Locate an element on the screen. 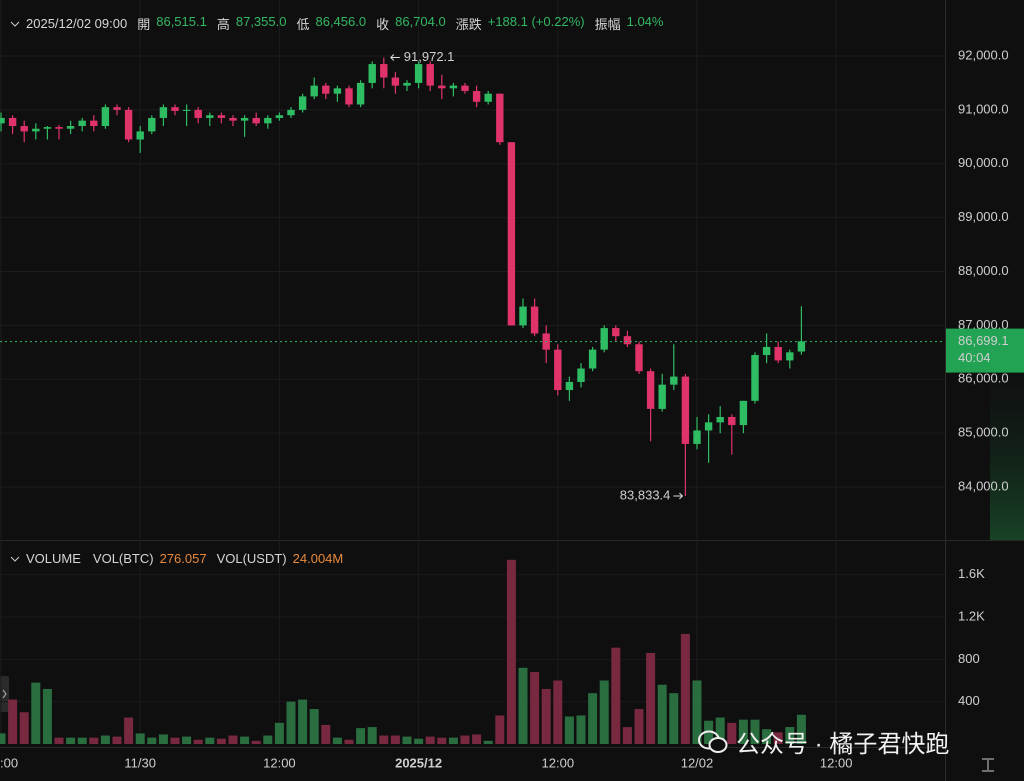 The width and height of the screenshot is (1024, 781). watermark: 公众号 · 橘子君快跑 is located at coordinates (823, 741).